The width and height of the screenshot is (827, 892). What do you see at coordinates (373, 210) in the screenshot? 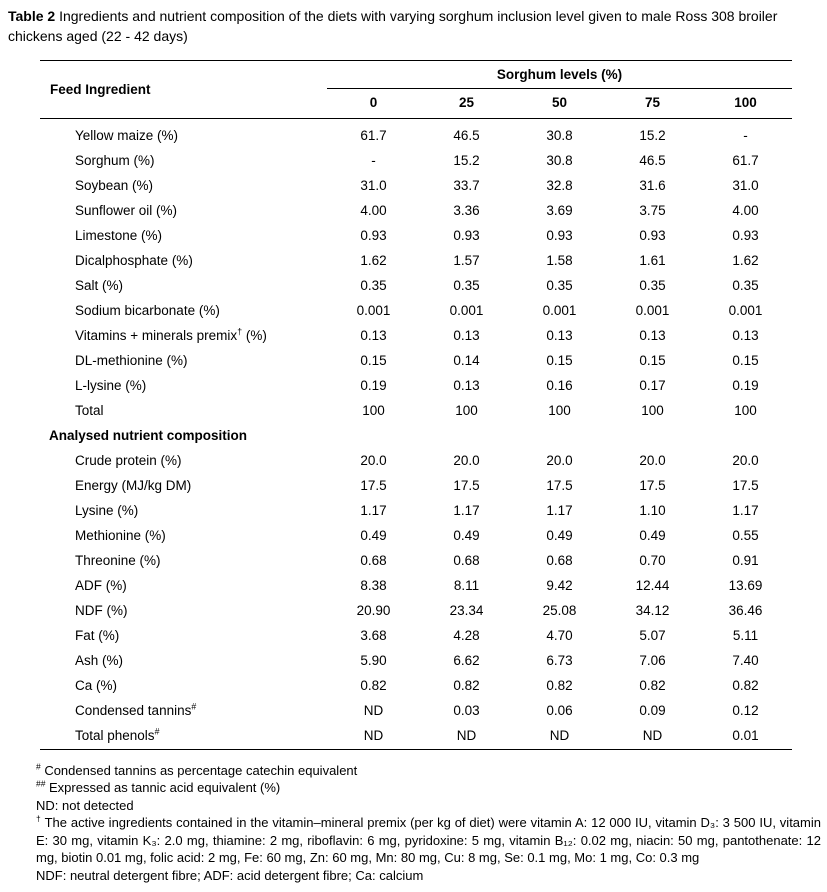
I see `value-cell: 4.00` at bounding box center [373, 210].